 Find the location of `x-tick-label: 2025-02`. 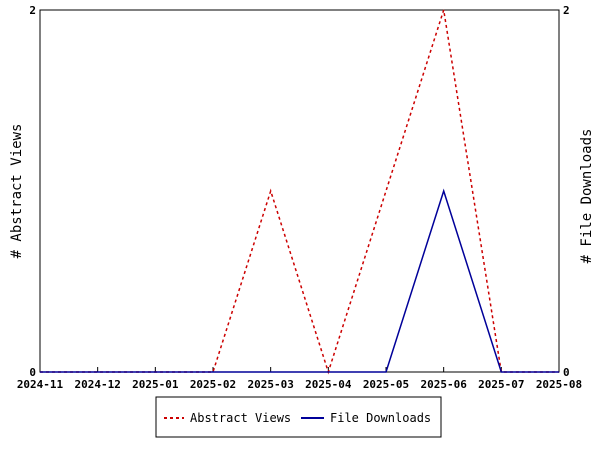

x-tick-label: 2025-02 is located at coordinates (213, 384).